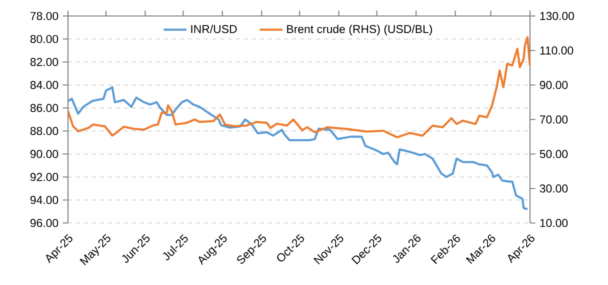 The height and width of the screenshot is (285, 608). What do you see at coordinates (554, 154) in the screenshot?
I see `y2-tick-label: 50.00` at bounding box center [554, 154].